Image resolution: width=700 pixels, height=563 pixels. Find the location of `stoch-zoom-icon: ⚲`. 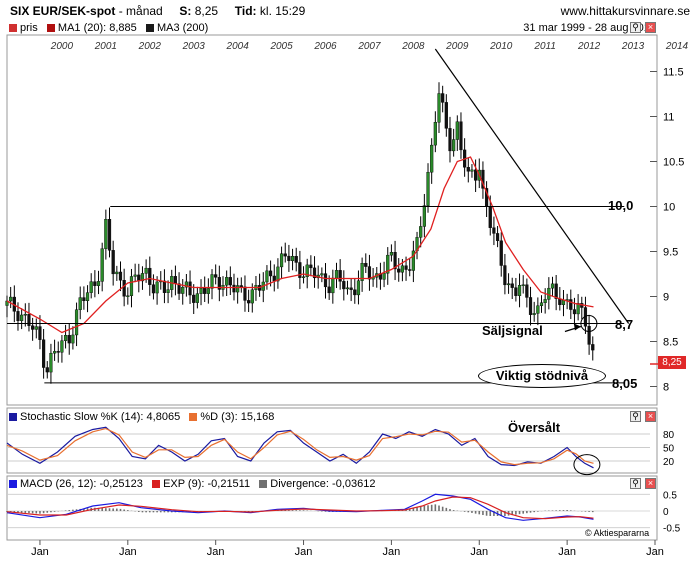

stoch-zoom-icon: ⚲ is located at coordinates (635, 416).